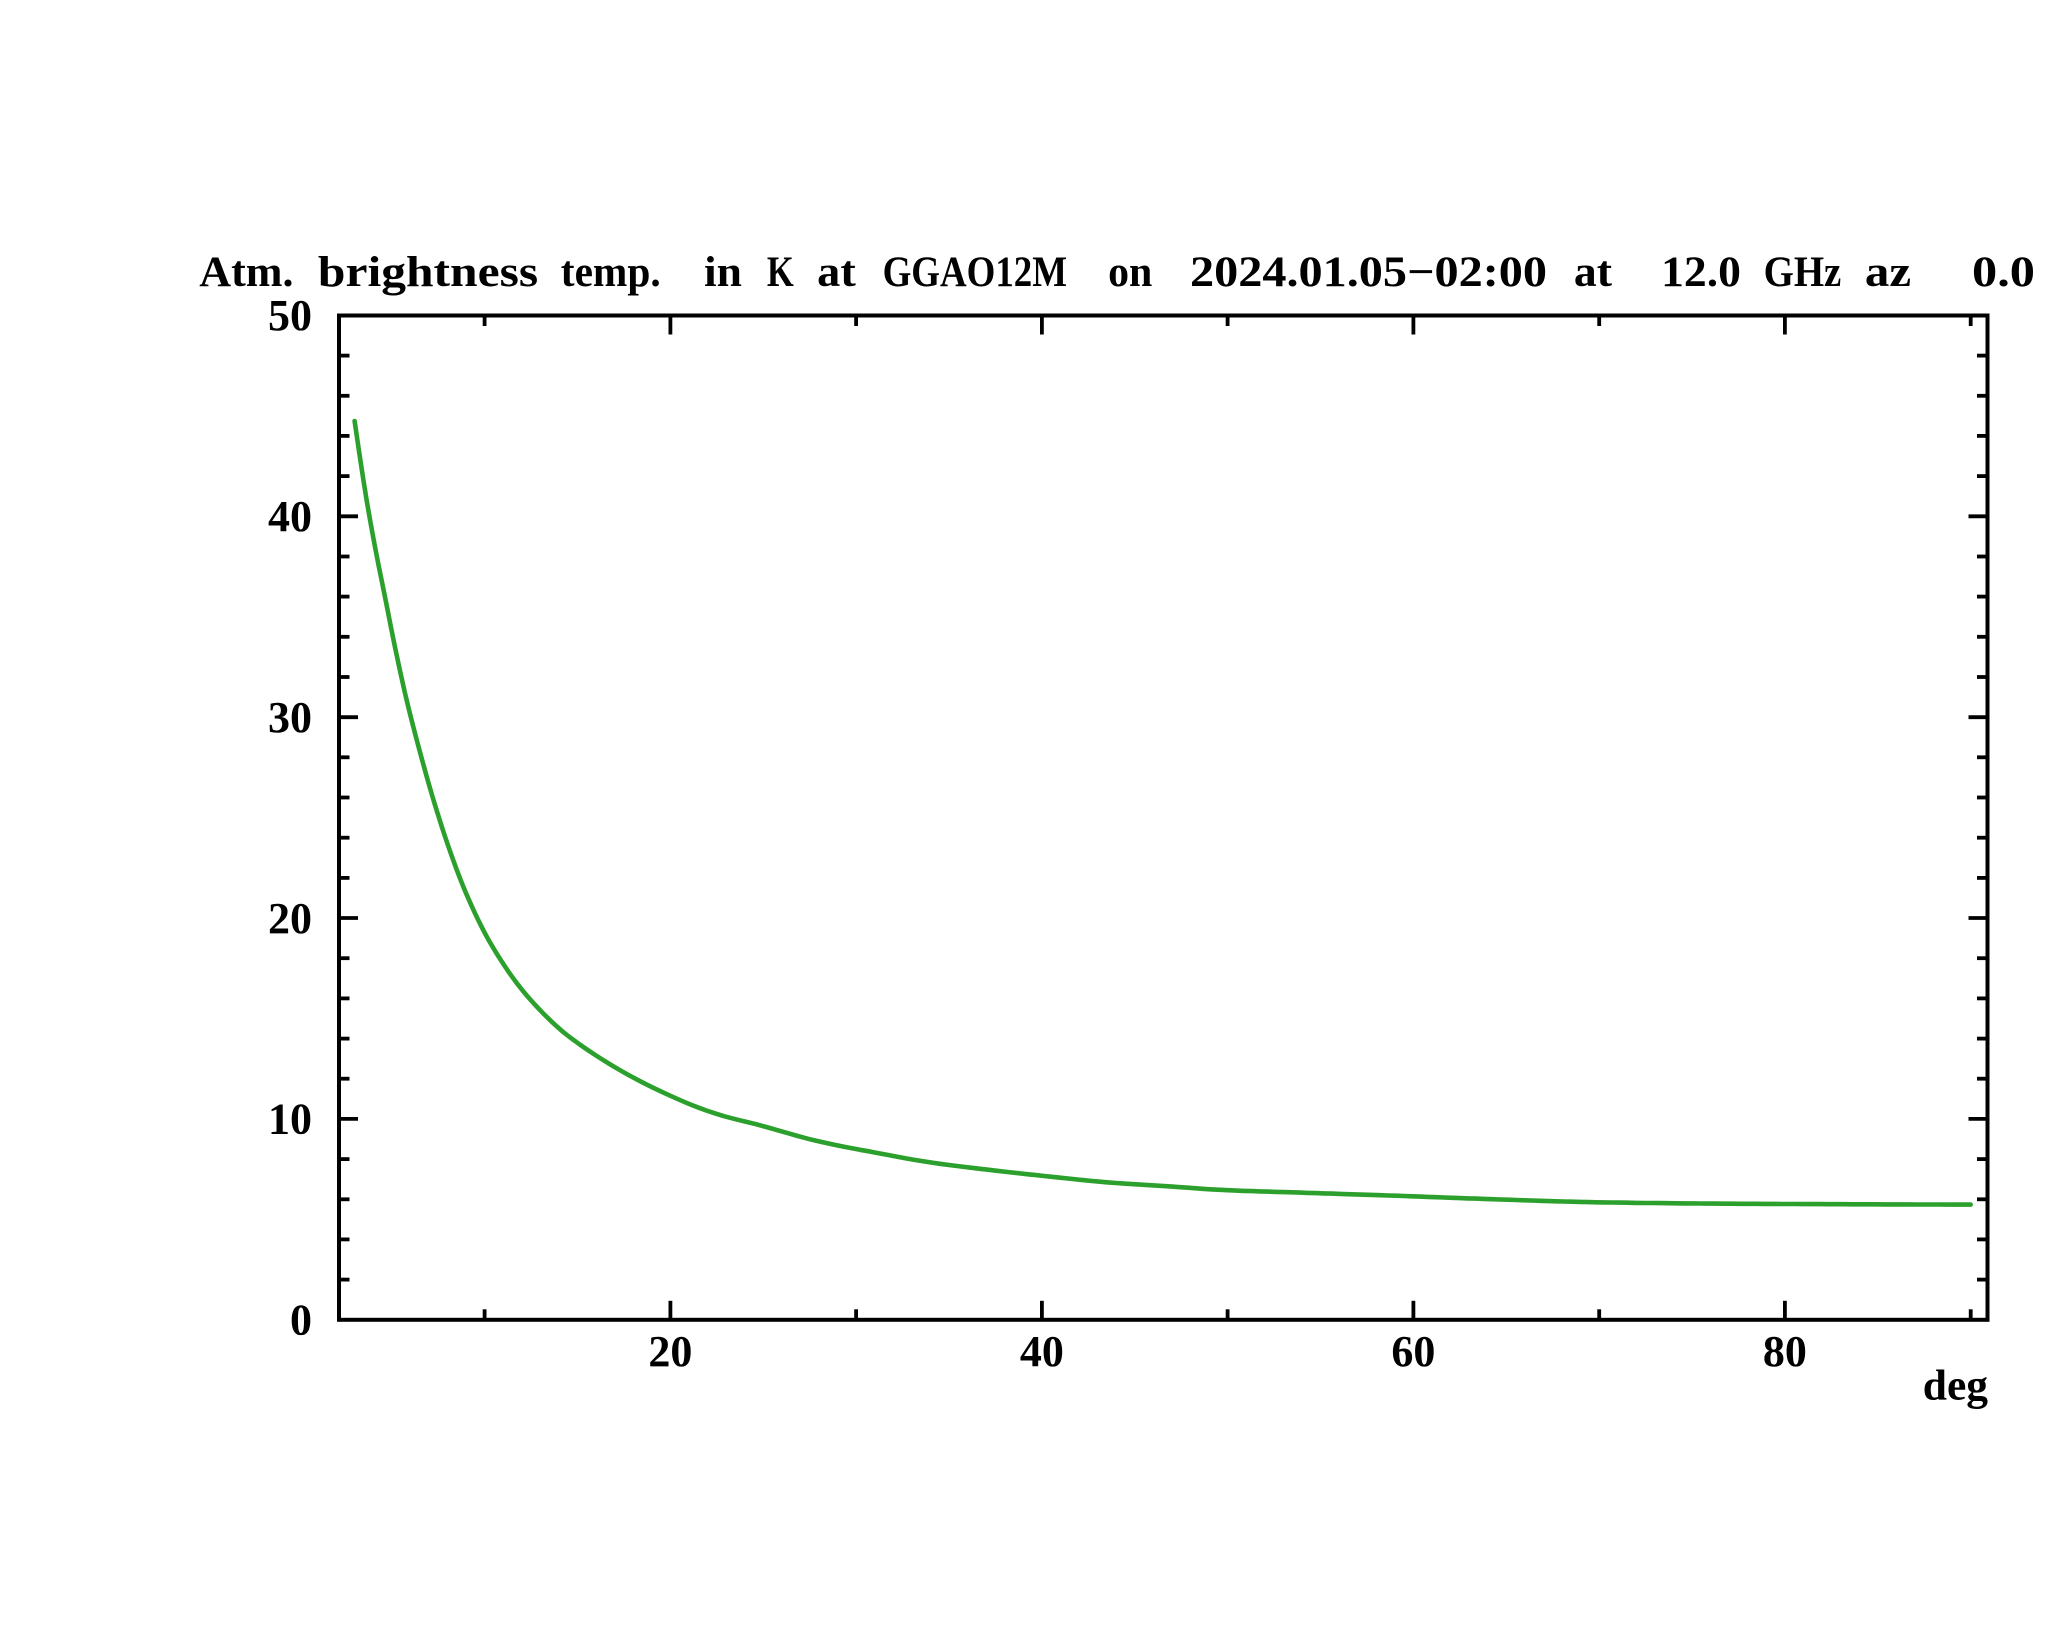 The image size is (2048, 1635). What do you see at coordinates (1803, 272) in the screenshot?
I see `svg-text: GHz` at bounding box center [1803, 272].